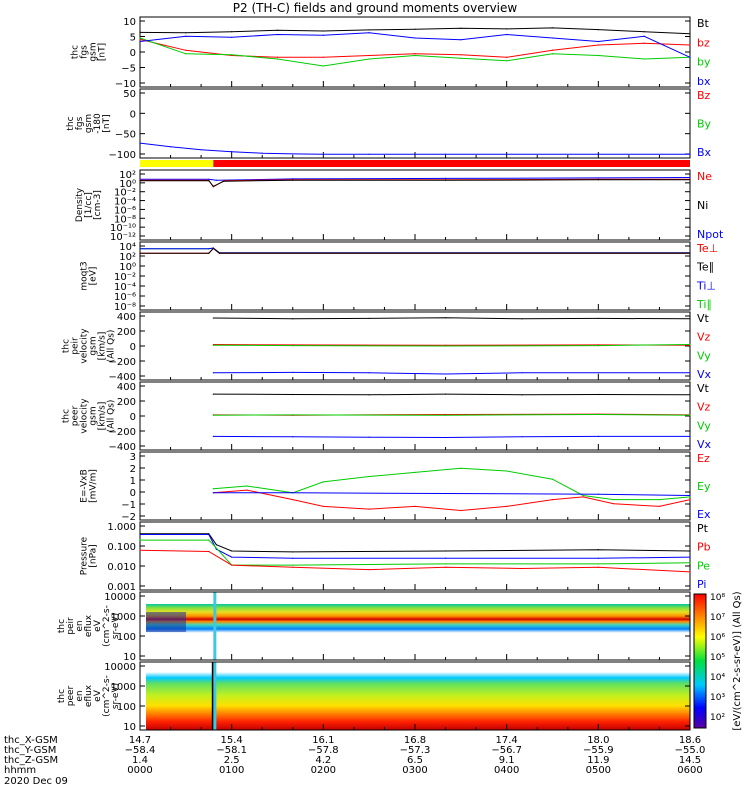  I want to click on heatmap-transition, so click(215, 626).